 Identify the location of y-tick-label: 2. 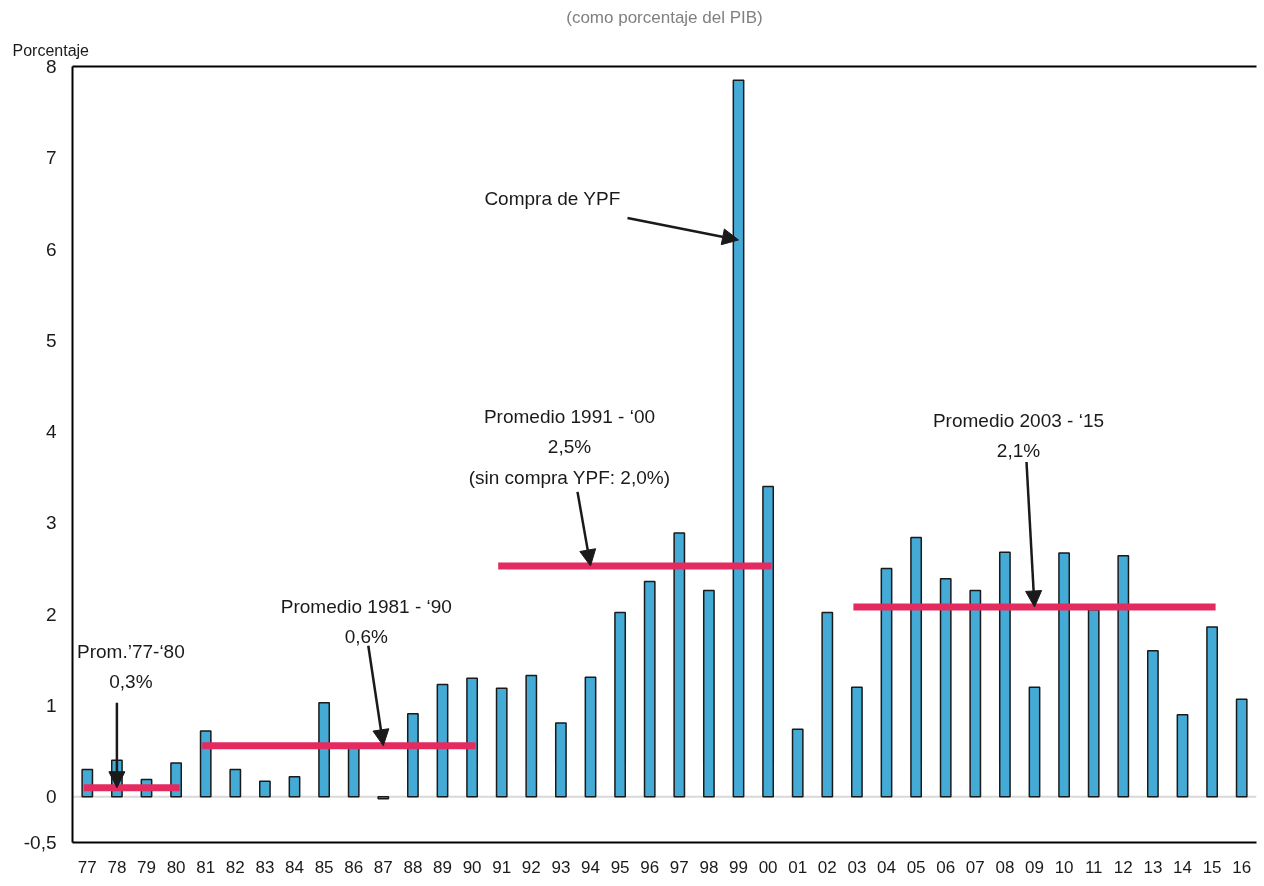
(51, 614).